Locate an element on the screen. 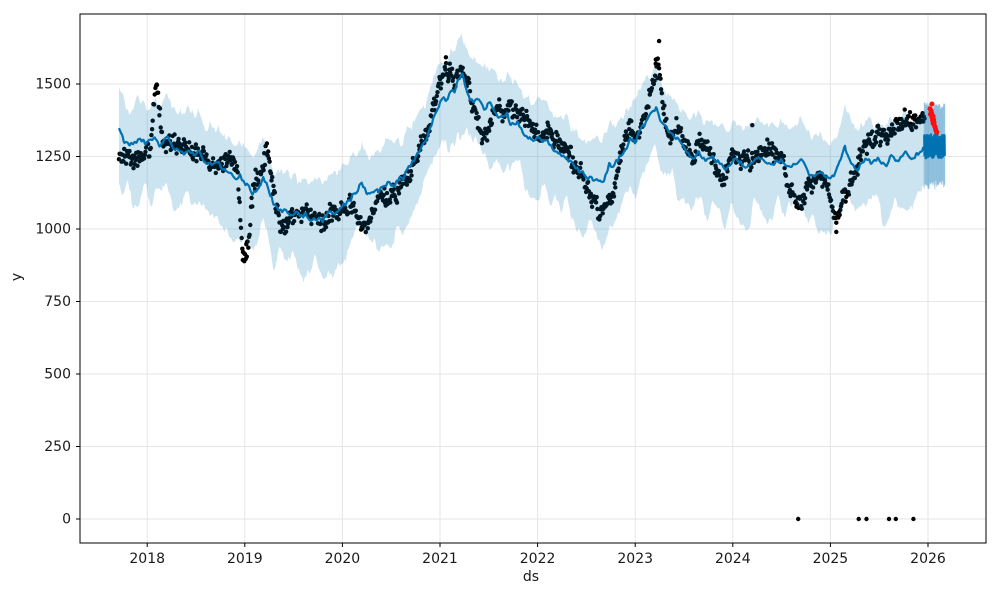 The height and width of the screenshot is (600, 1000). y-tick-label: 0 is located at coordinates (66, 520).